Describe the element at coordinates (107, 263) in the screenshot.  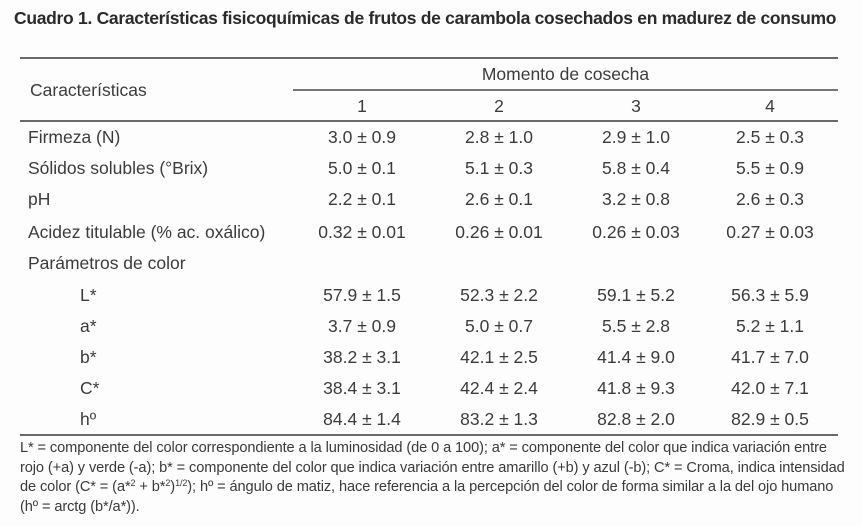
I see `row-group-label: Parámetros de color` at that location.